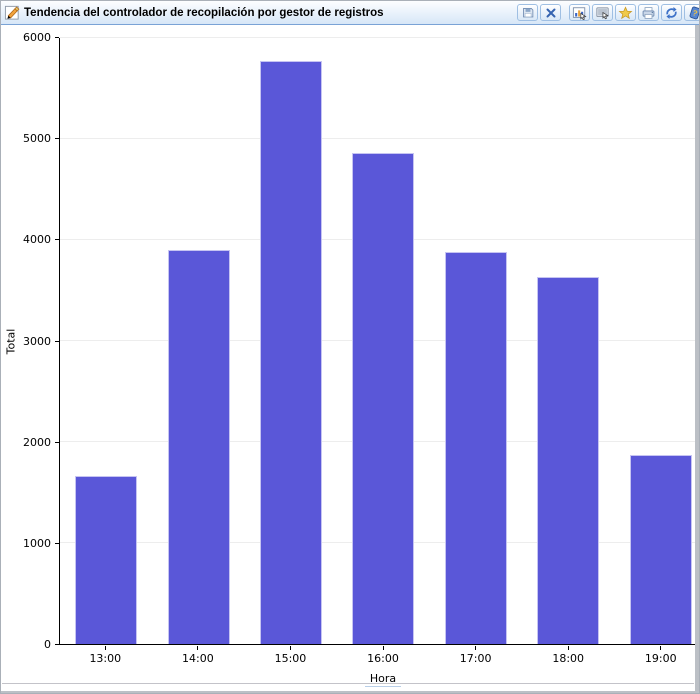  I want to click on close-icon, so click(550, 12).